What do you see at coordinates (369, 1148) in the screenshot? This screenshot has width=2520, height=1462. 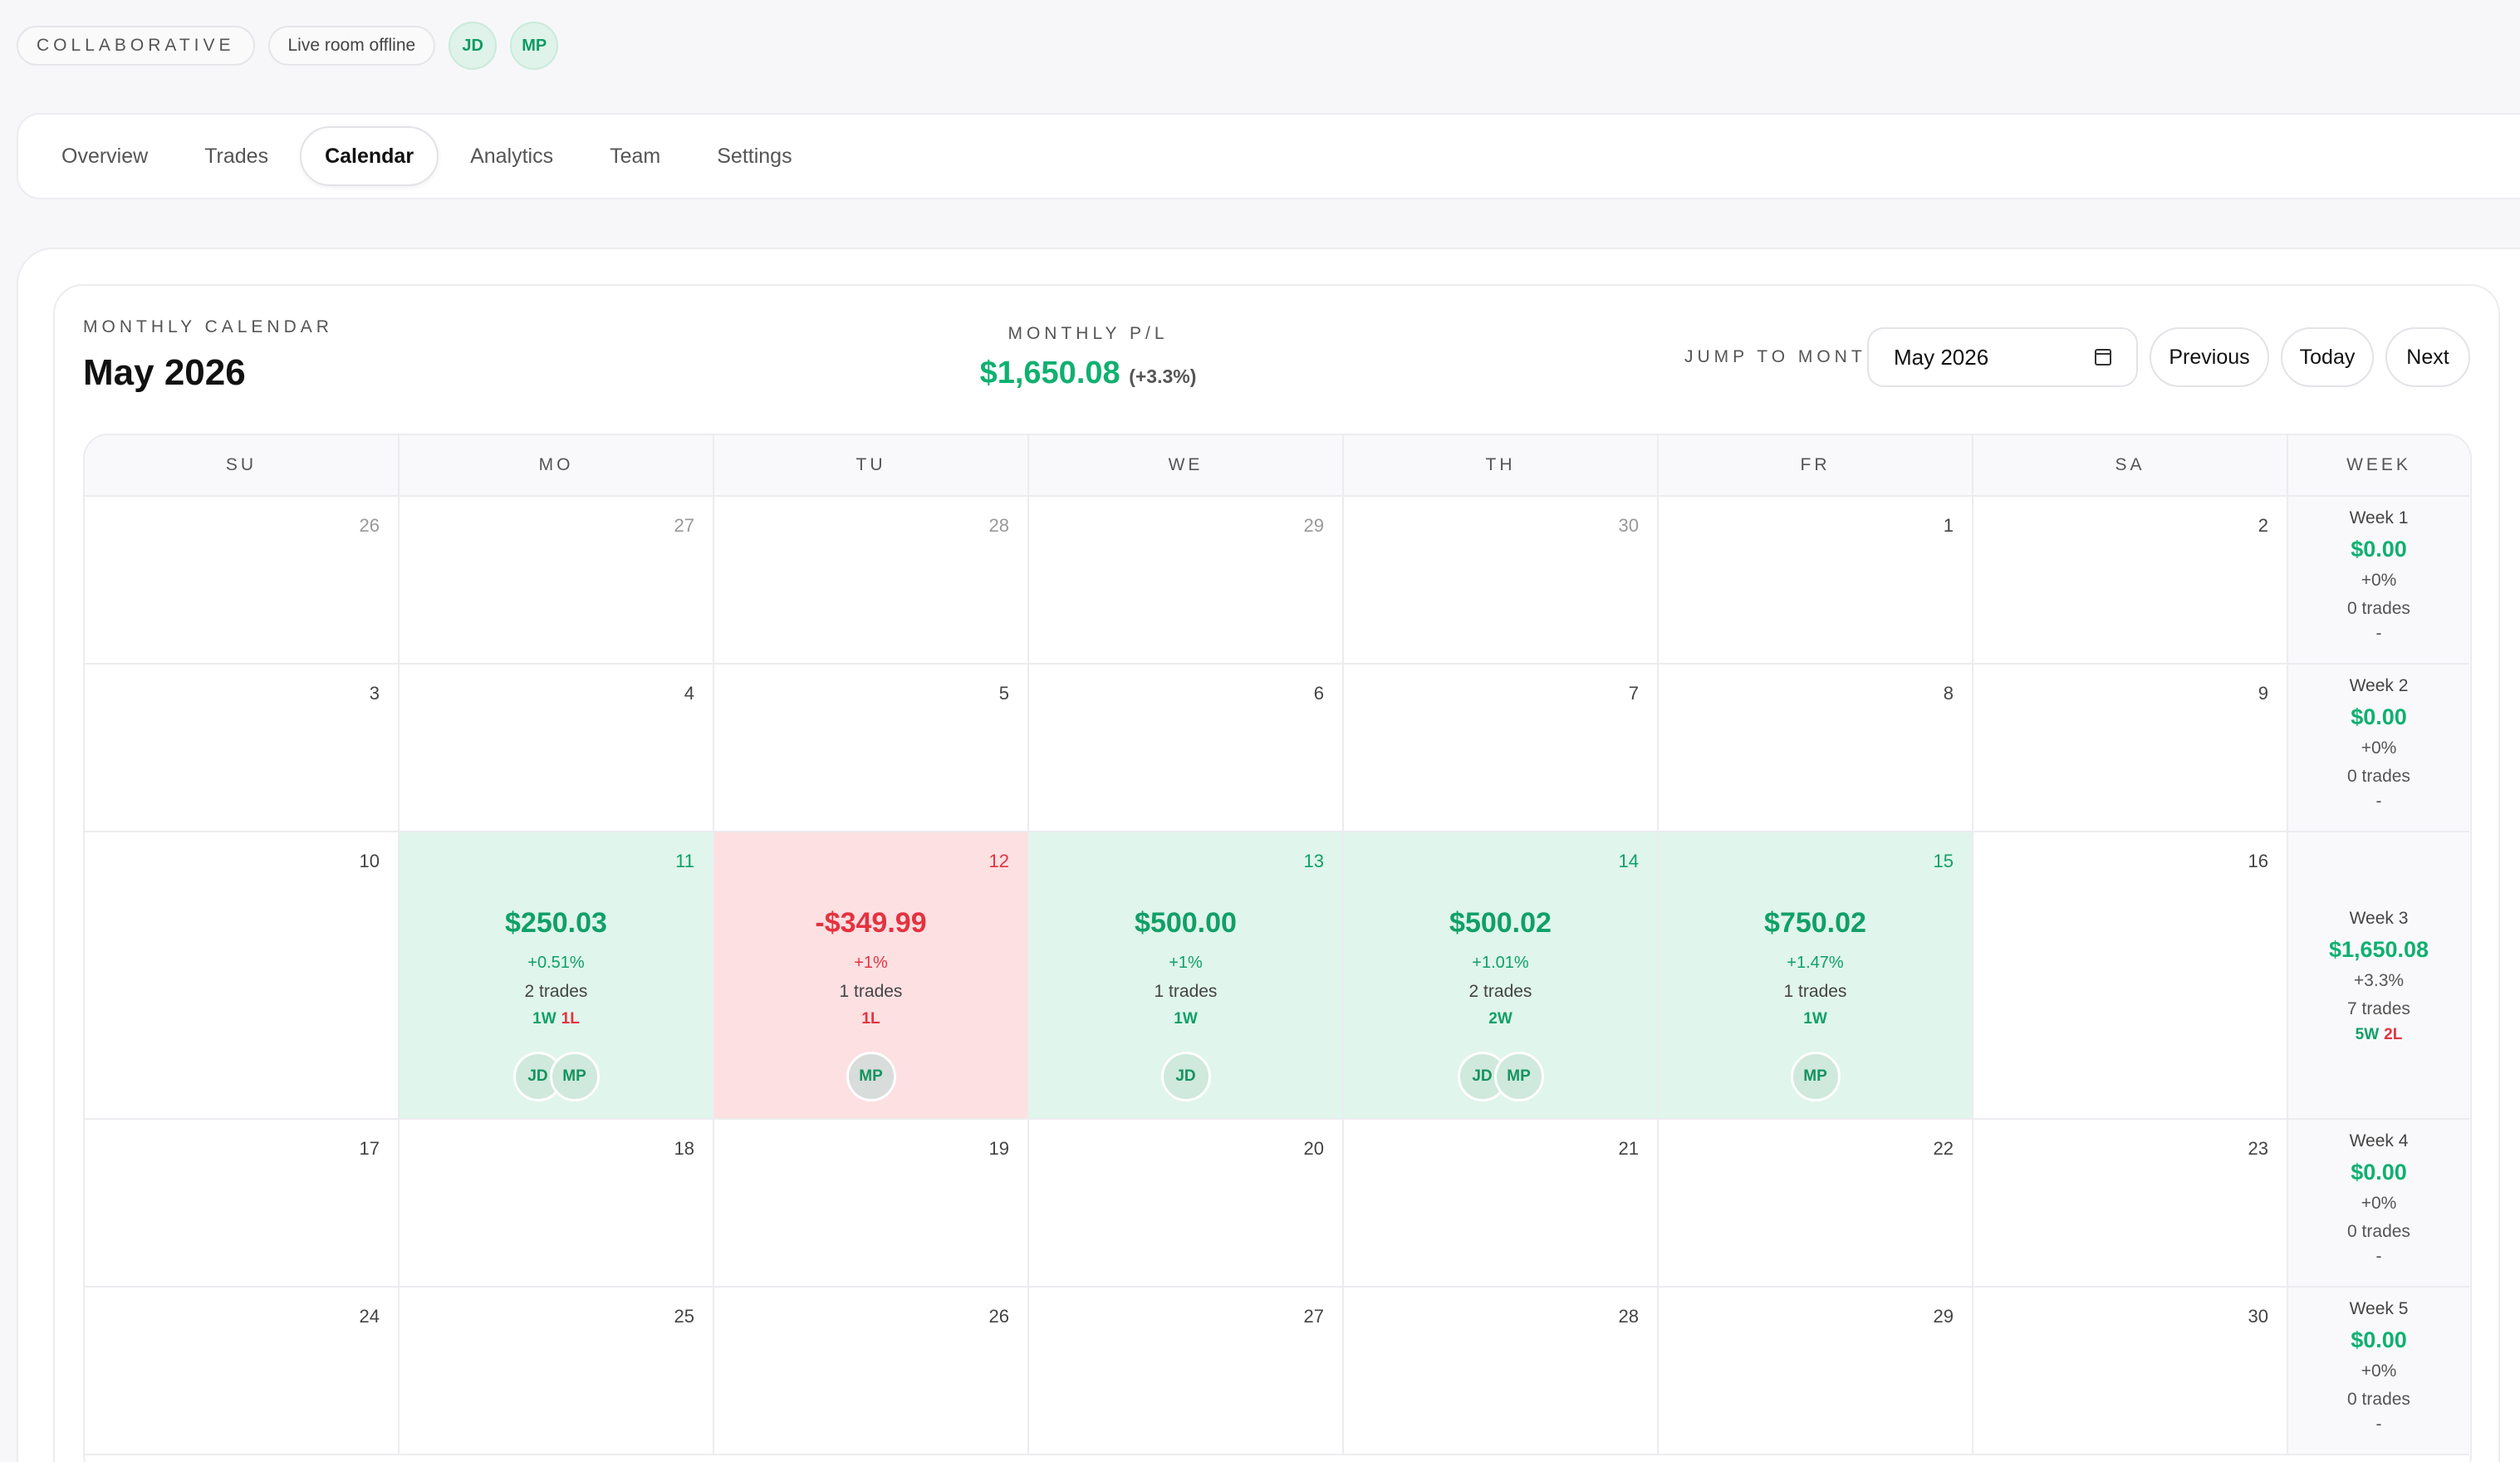 I see `day-number: 17` at bounding box center [369, 1148].